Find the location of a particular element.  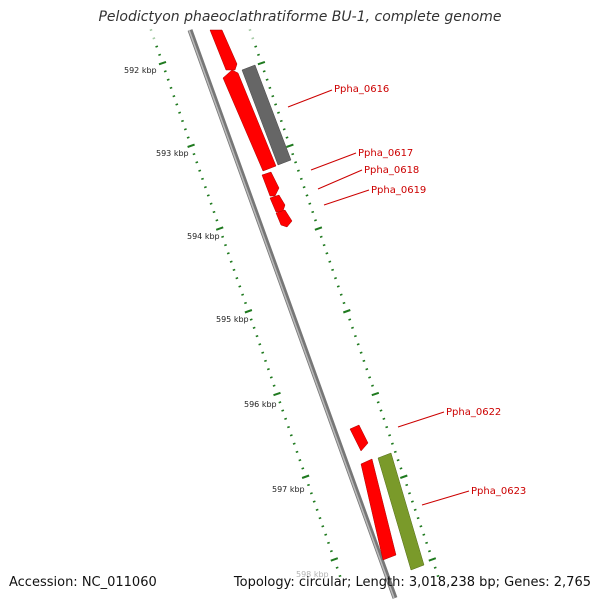

tick-label-596: 596 kbp is located at coordinates (260, 404).